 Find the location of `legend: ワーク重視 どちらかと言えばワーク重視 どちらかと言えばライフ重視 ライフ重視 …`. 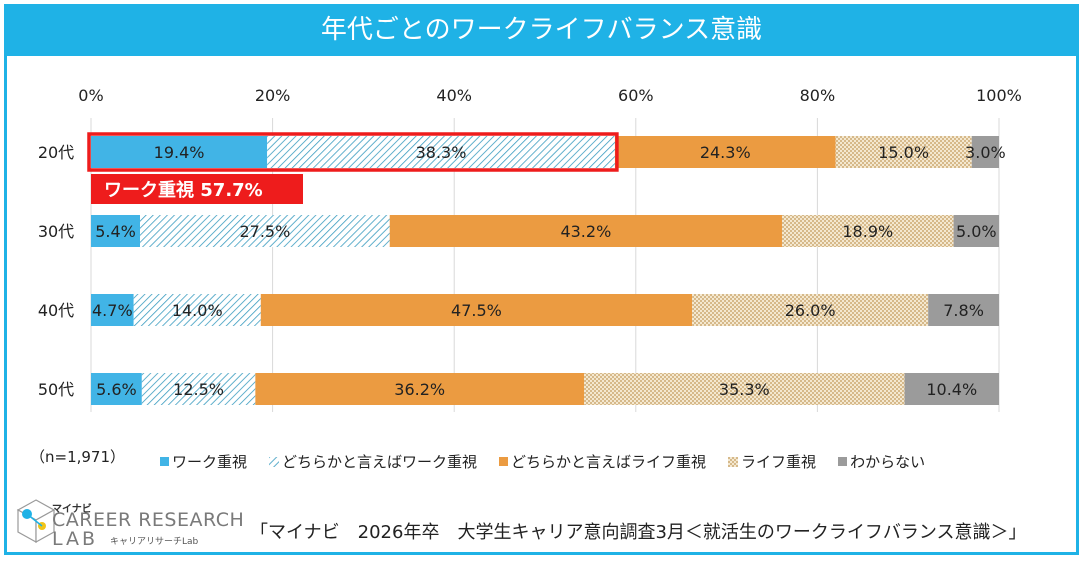

legend: ワーク重視 どちらかと言えばワーク重視 どちらかと言えばライフ重視 ライフ重視 … is located at coordinates (553, 461).